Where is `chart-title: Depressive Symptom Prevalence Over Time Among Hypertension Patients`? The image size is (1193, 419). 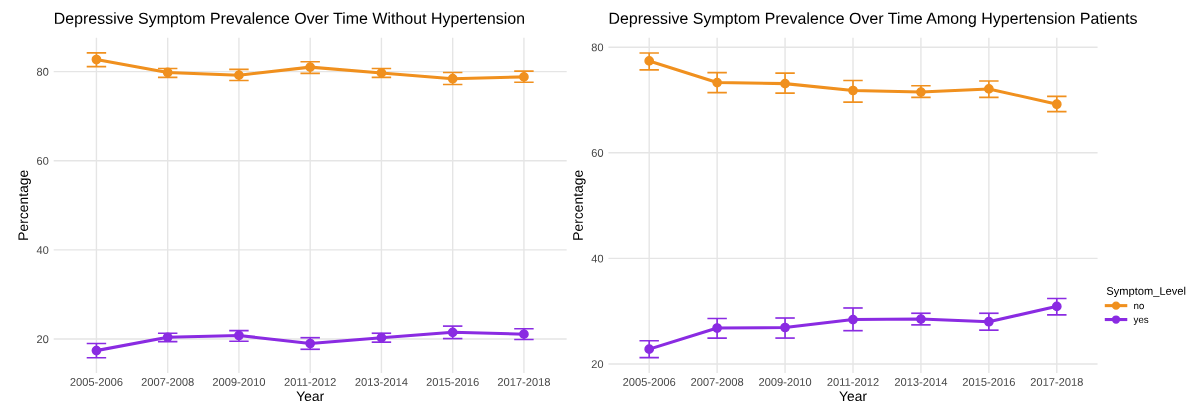
chart-title: Depressive Symptom Prevalence Over Time Among Hypertension Patients is located at coordinates (873, 20).